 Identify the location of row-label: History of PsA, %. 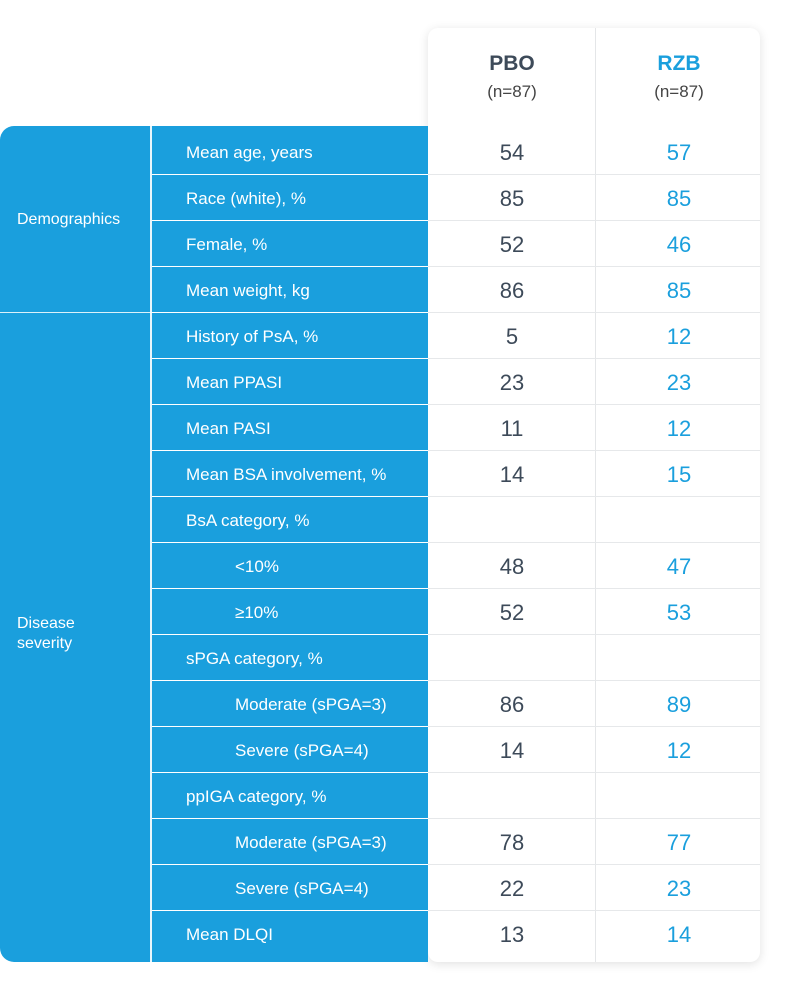
(252, 336).